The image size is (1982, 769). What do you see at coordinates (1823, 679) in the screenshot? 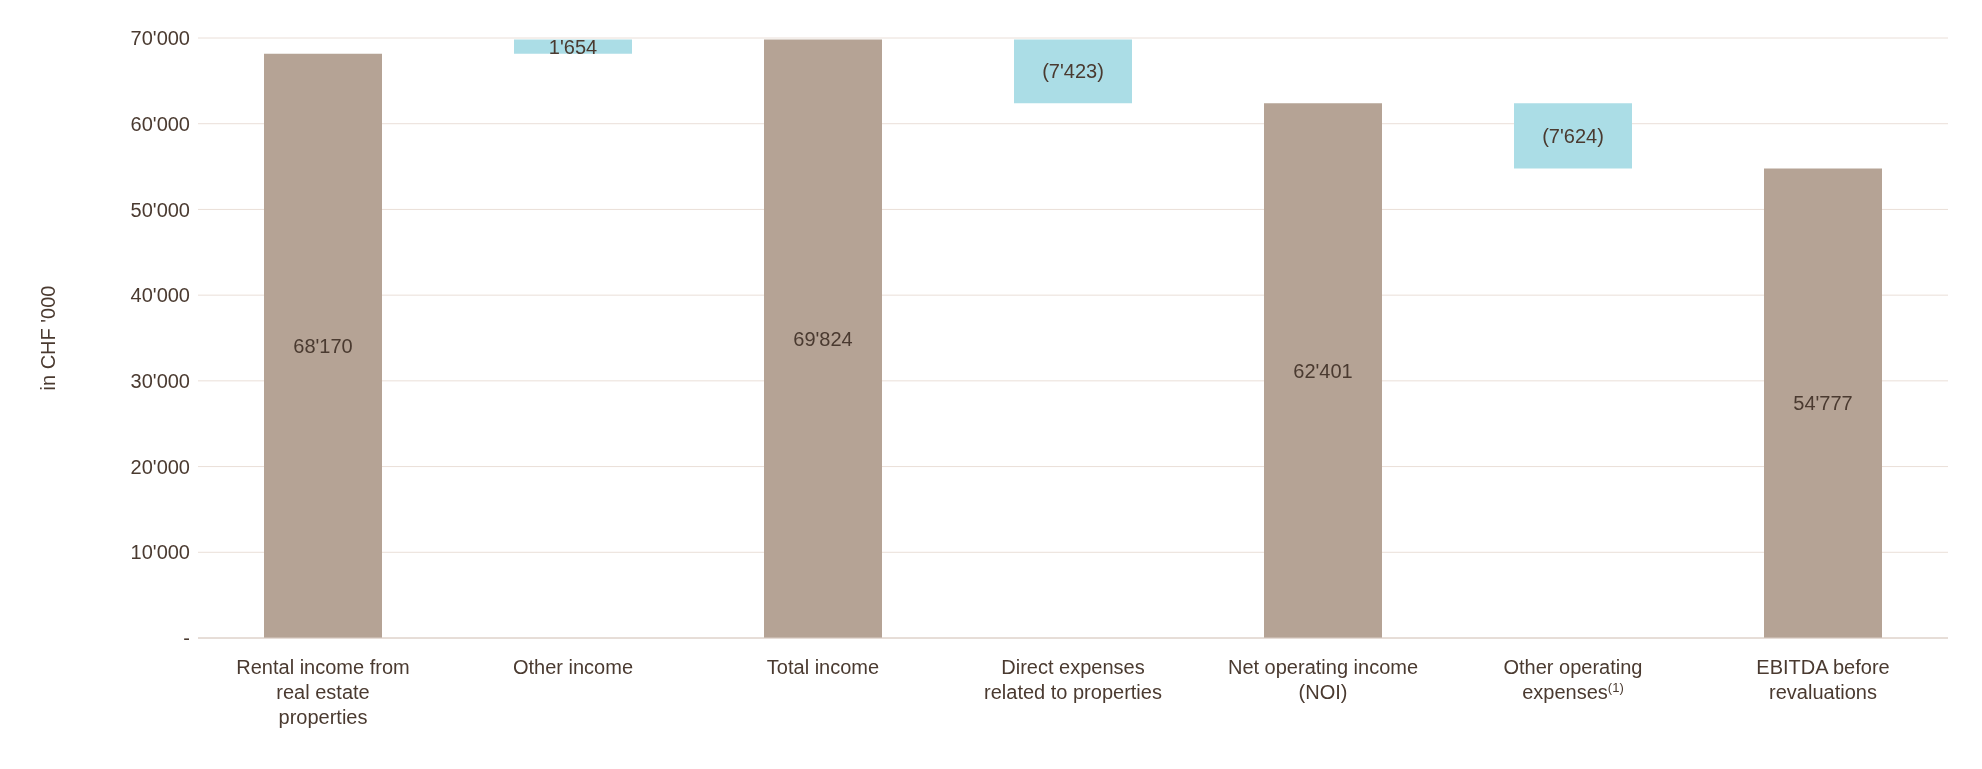
I see `x-tick-label: EBITDA before revaluations` at bounding box center [1823, 679].